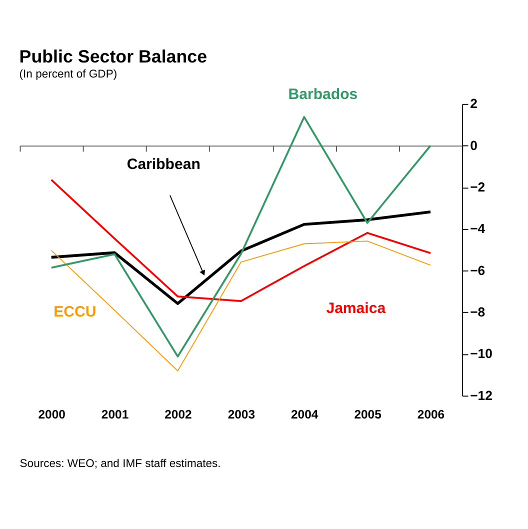  What do you see at coordinates (75, 311) in the screenshot?
I see `series-label: ECCU` at bounding box center [75, 311].